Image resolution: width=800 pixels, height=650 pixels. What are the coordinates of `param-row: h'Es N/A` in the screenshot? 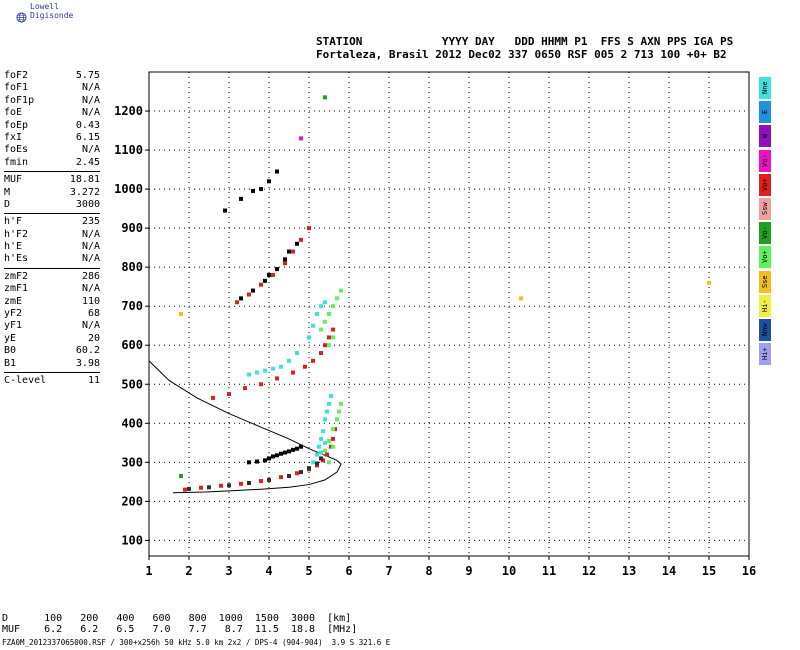 It's located at (52, 259).